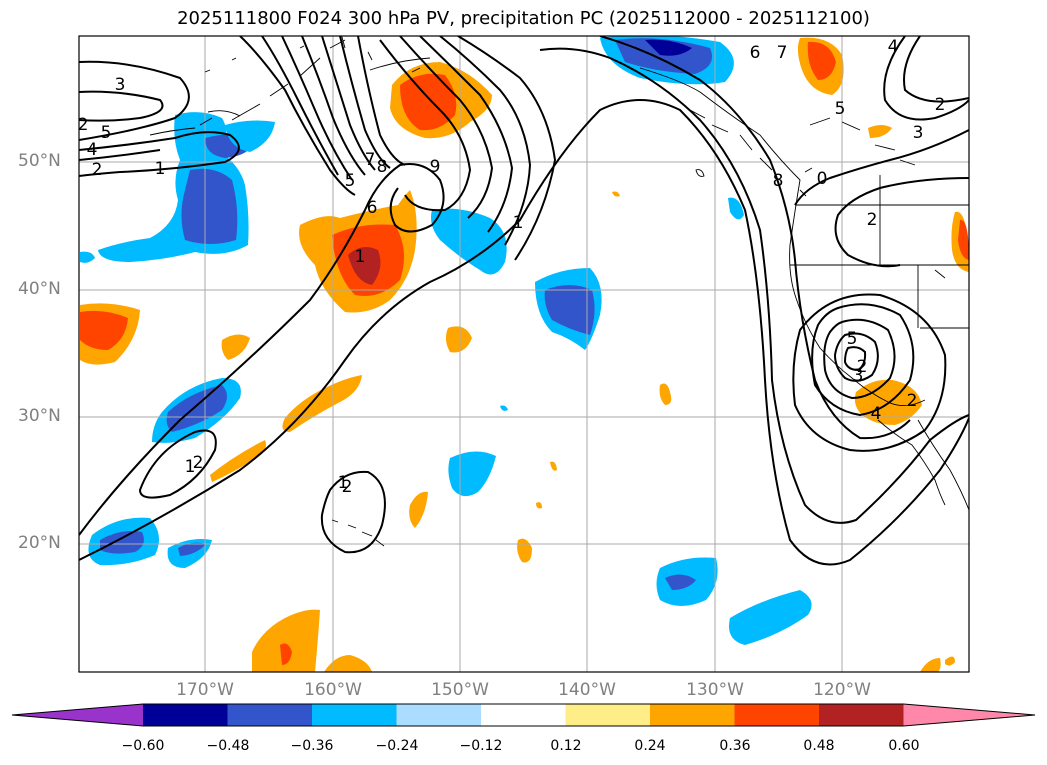  I want to click on longitude-label: 120°W, so click(842, 690).